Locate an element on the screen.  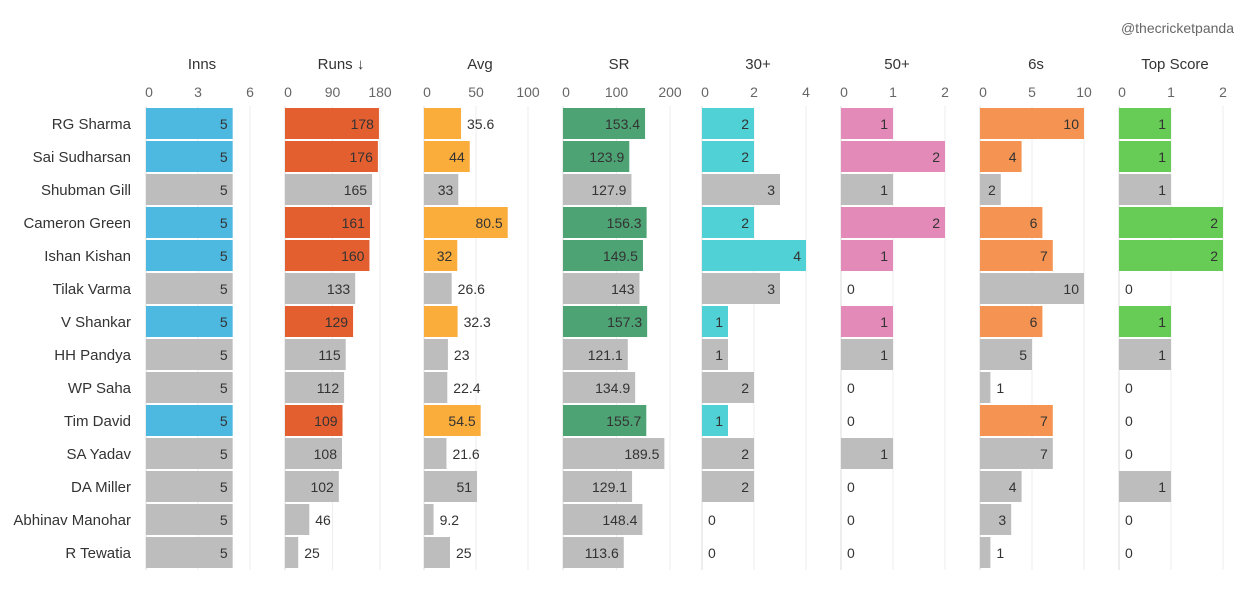
value-label-top-score-r-tewatia: 0 is located at coordinates (1129, 553).